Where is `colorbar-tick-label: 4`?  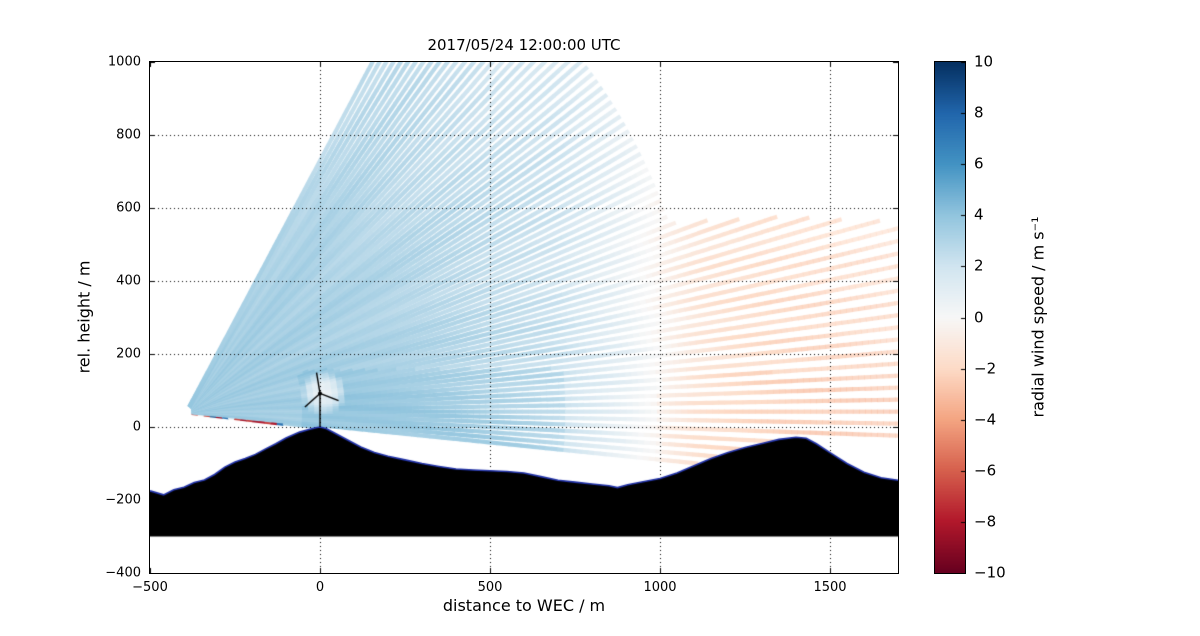
colorbar-tick-label: 4 is located at coordinates (979, 214).